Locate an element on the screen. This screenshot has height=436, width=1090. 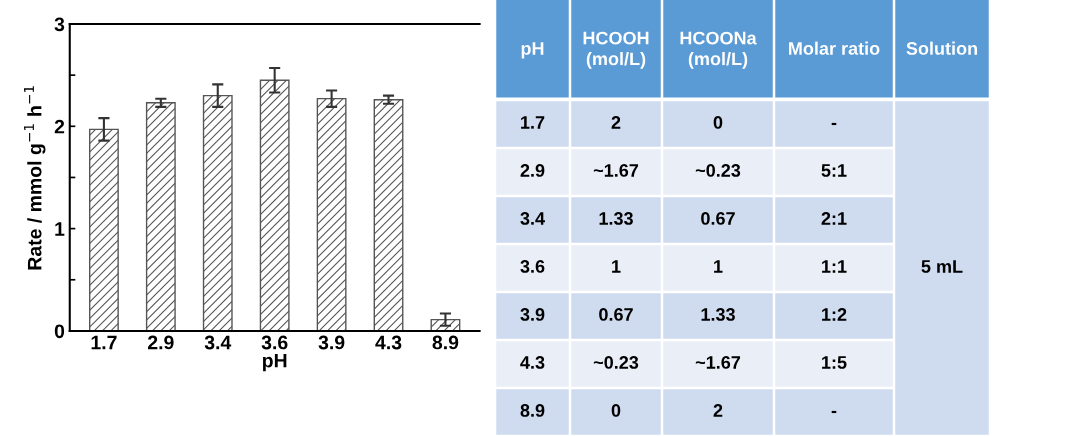
category-label: 1.7 is located at coordinates (533, 122).